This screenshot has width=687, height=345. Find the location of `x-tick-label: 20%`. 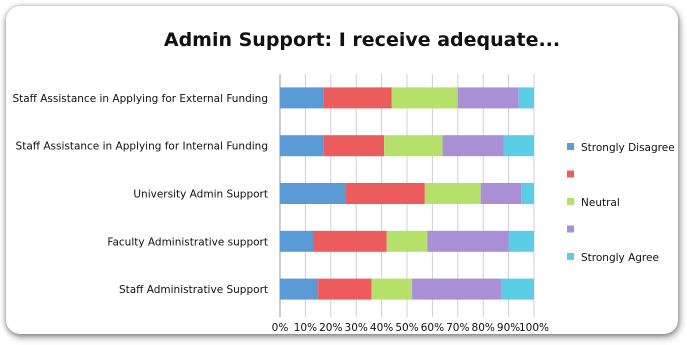

x-tick-label: 20% is located at coordinates (330, 328).